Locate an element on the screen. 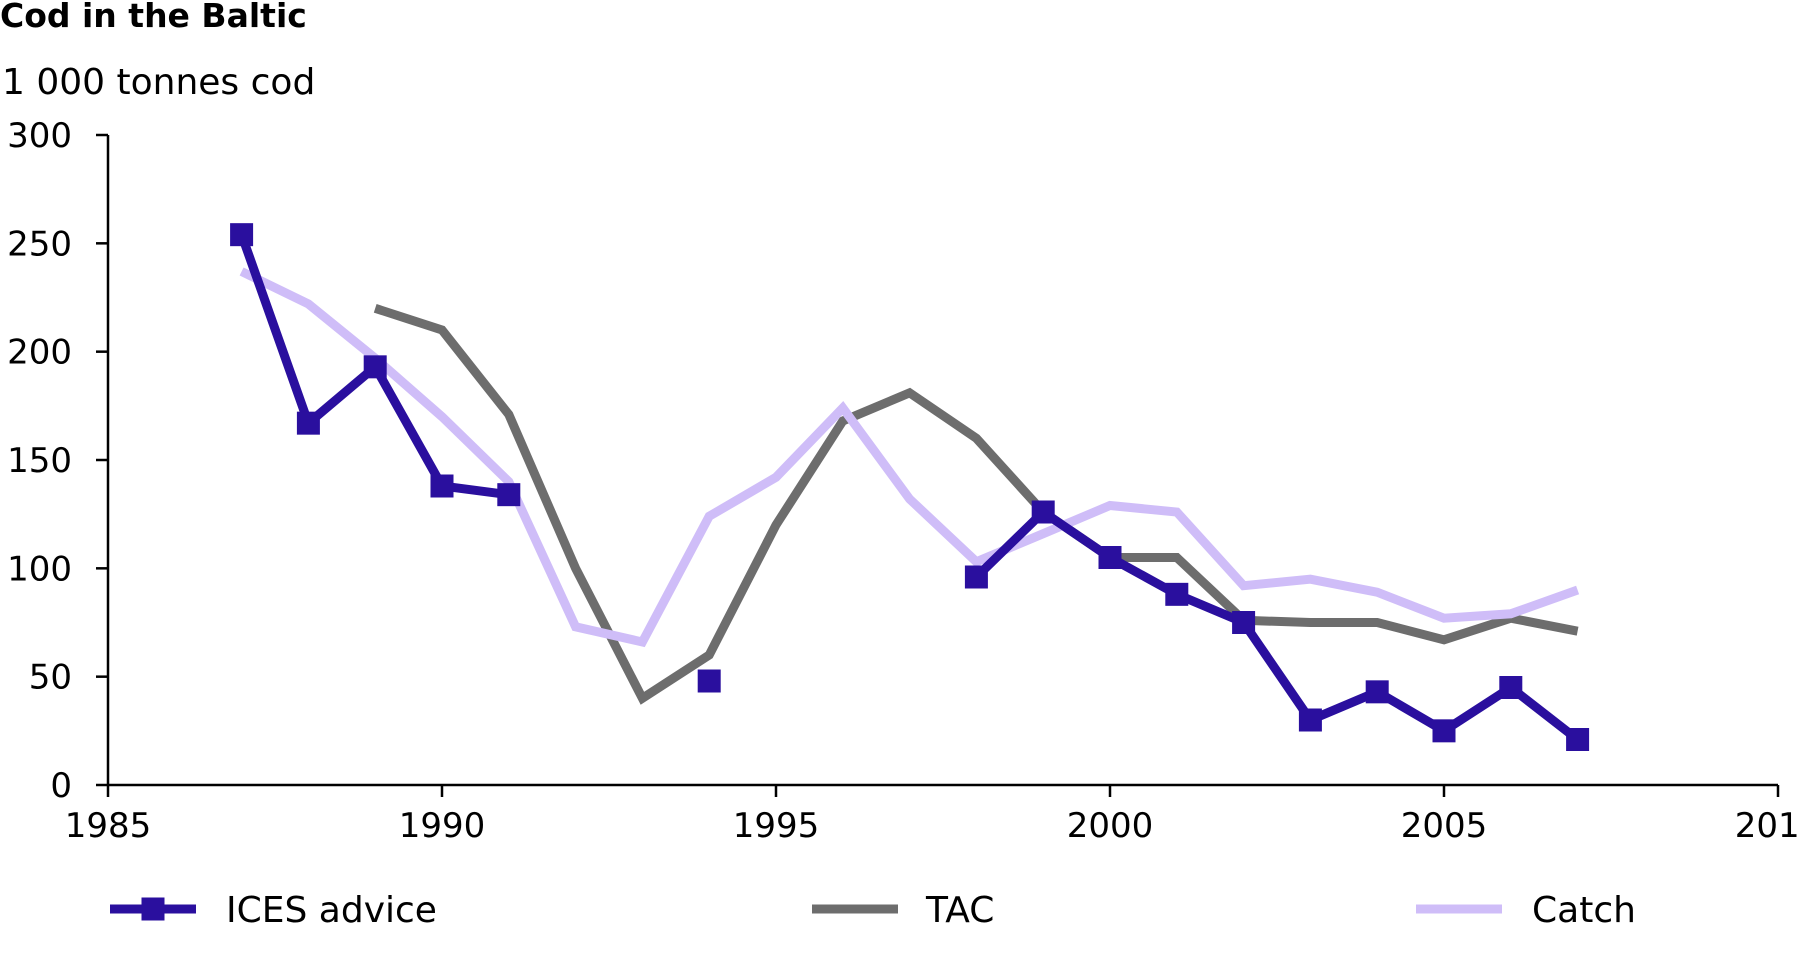 The height and width of the screenshot is (955, 1797). x-tick-label: 1995 is located at coordinates (776, 826).